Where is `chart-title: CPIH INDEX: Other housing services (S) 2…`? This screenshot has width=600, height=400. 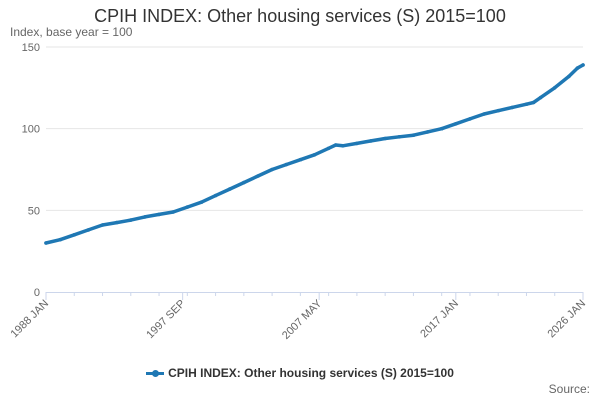 chart-title: CPIH INDEX: Other housing services (S) 2… is located at coordinates (300, 16).